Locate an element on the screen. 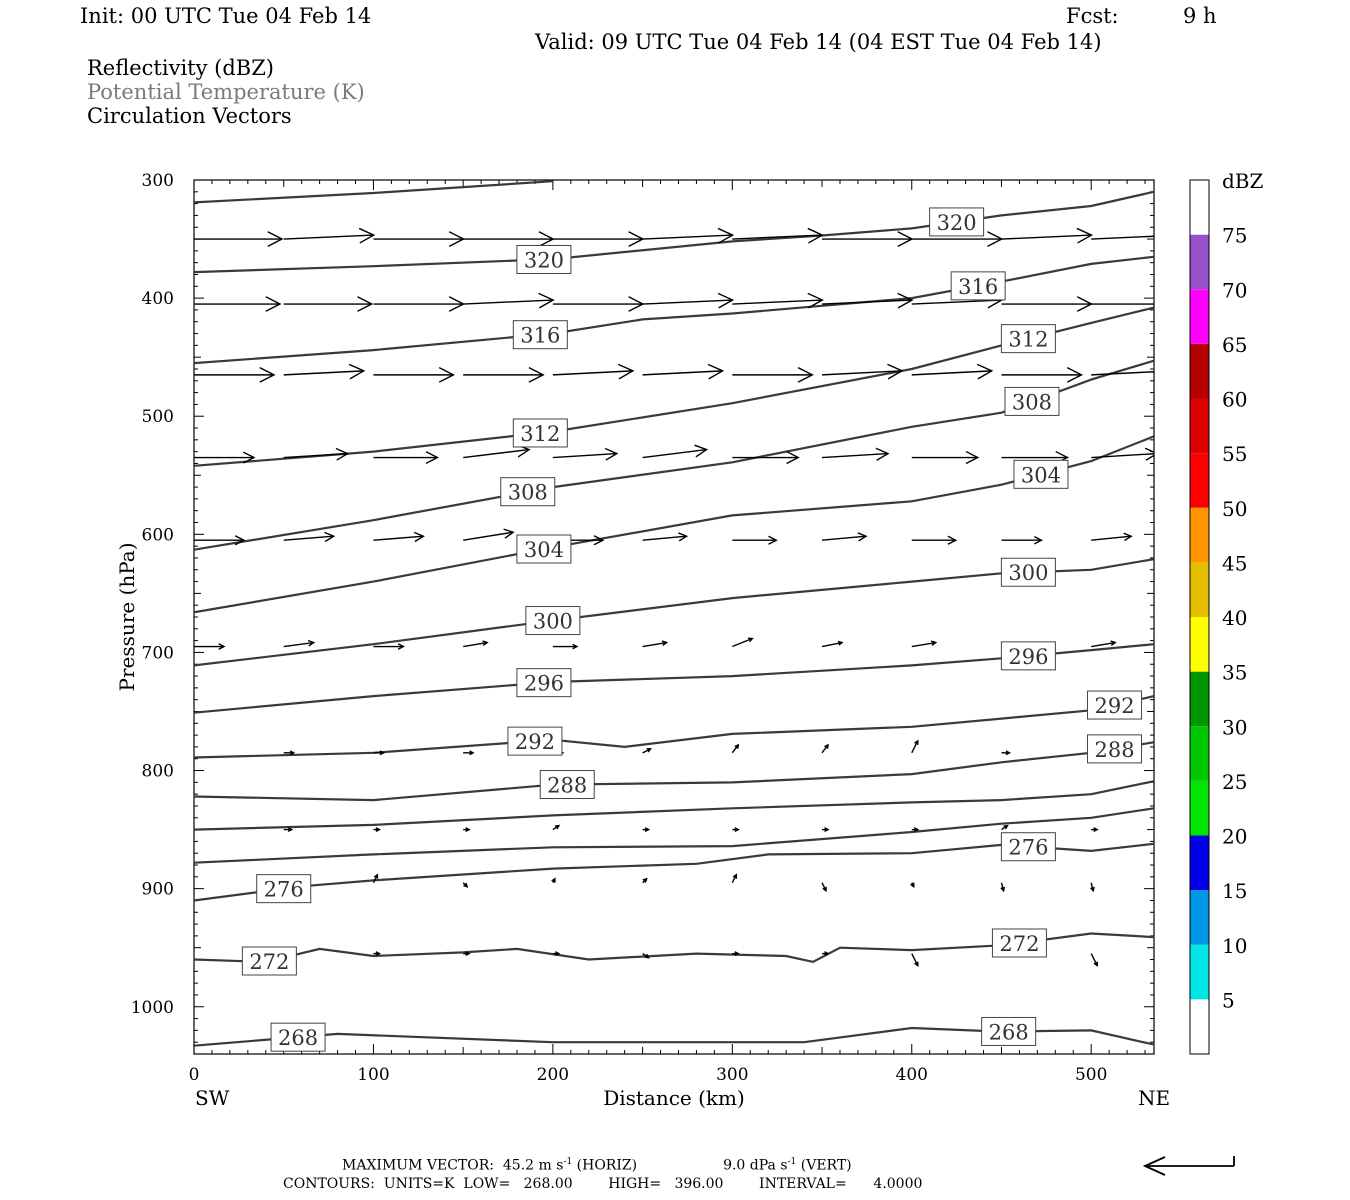 The image size is (1350, 1200). reference-vector-arrow is located at coordinates (1188, 1166).